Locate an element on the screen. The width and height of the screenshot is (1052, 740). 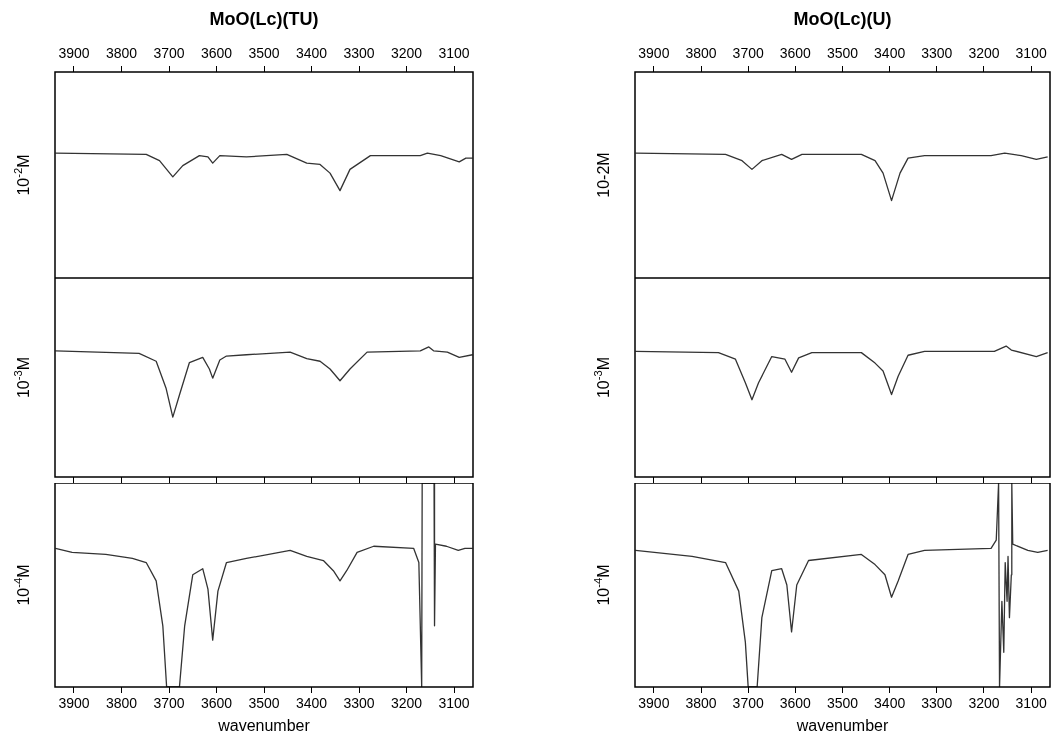
chart-title: MoO(Lc)(U) is located at coordinates (842, 18).